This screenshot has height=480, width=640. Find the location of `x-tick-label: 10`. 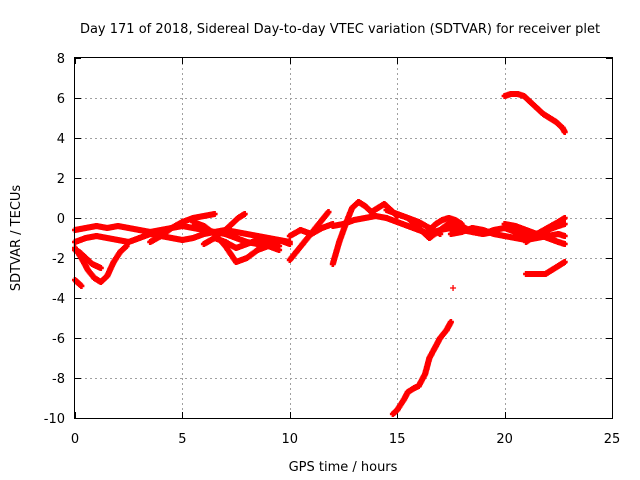

x-tick-label: 10 is located at coordinates (290, 439).